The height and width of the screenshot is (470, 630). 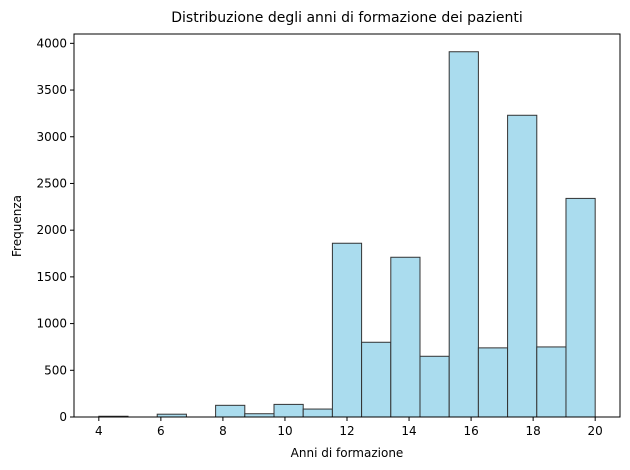 What do you see at coordinates (161, 431) in the screenshot?
I see `x-tick-label: 6` at bounding box center [161, 431].